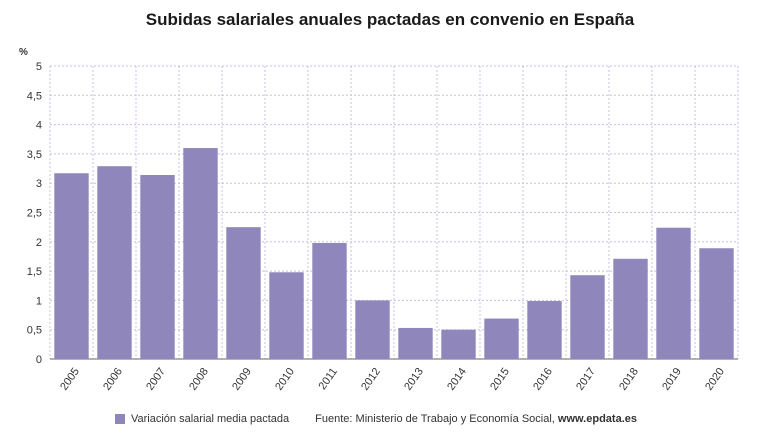 The width and height of the screenshot is (780, 440). What do you see at coordinates (544, 329) in the screenshot?
I see `bar-2016` at bounding box center [544, 329].